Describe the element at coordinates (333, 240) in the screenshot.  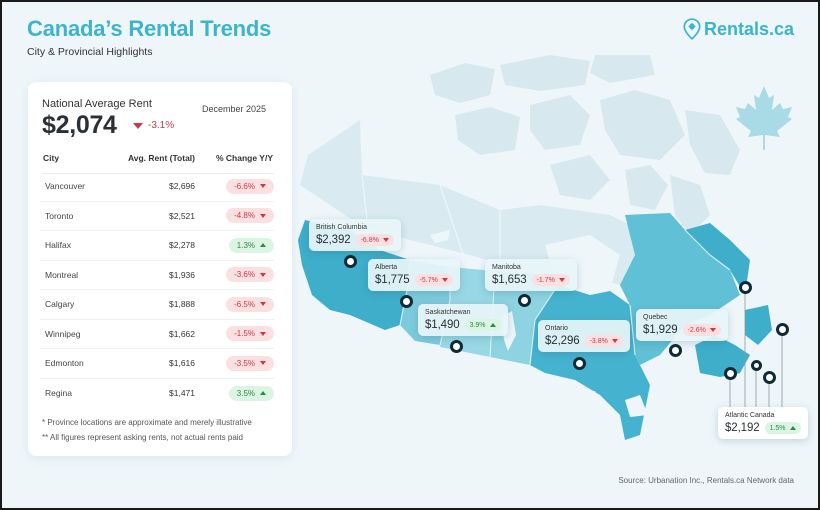
I see `province-rent: $2,392` at that location.